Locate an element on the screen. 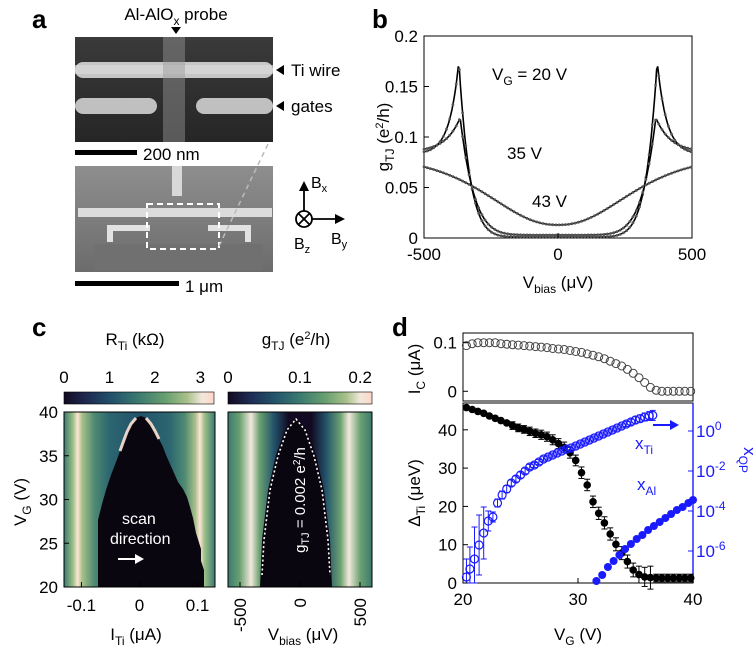 This screenshot has height=651, width=756. panel-letter-c: c is located at coordinates (39, 327).